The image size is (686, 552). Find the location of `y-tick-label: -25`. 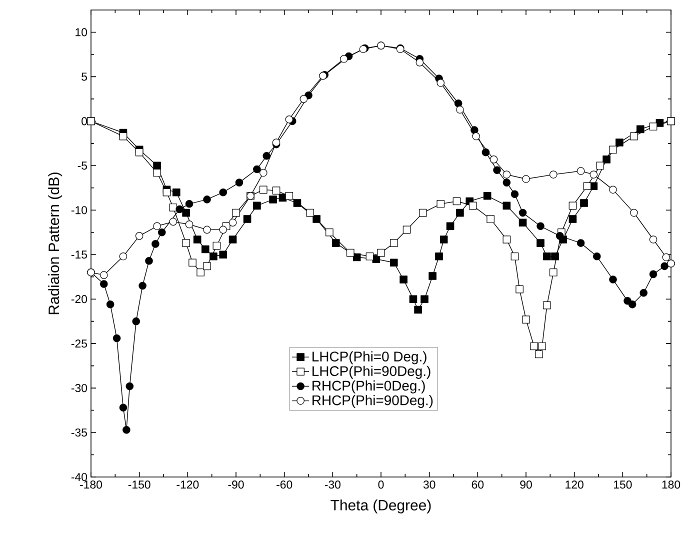

y-tick-label: -25 is located at coordinates (79, 344).